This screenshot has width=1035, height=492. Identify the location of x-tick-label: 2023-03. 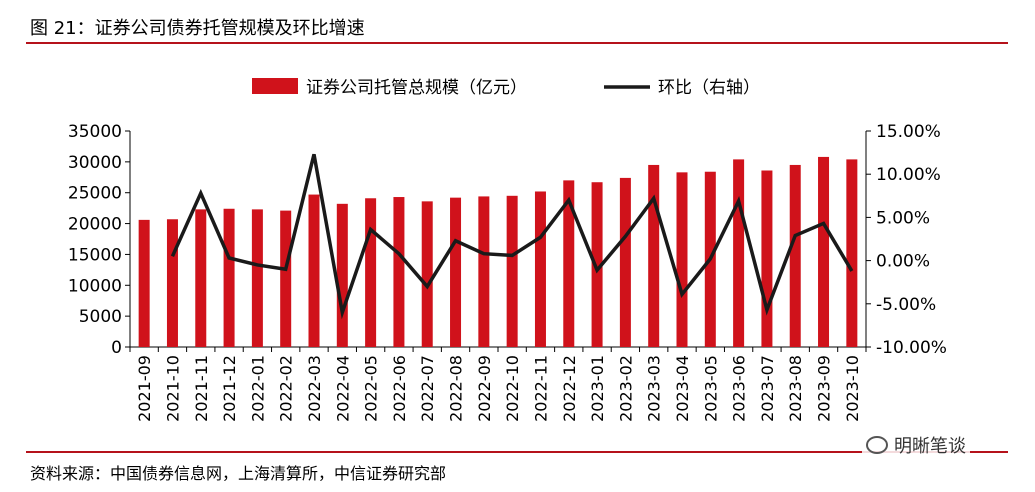
(654, 388).